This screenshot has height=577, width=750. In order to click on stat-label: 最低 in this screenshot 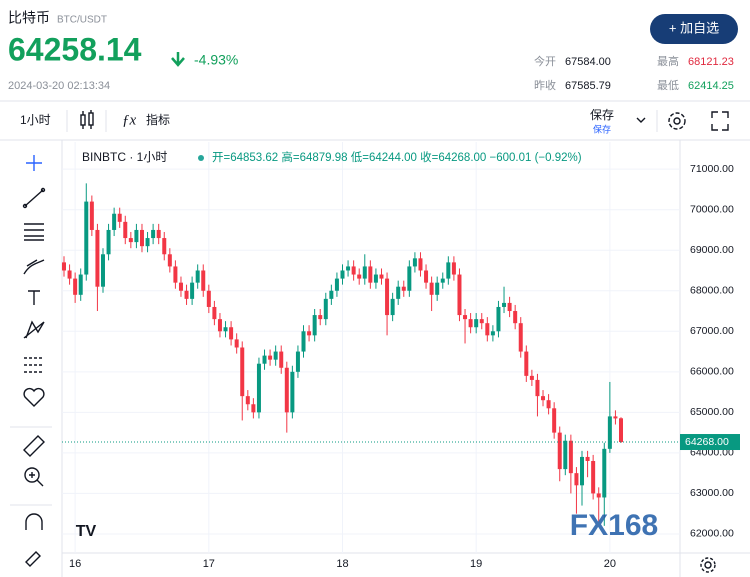, I will do `click(668, 85)`.